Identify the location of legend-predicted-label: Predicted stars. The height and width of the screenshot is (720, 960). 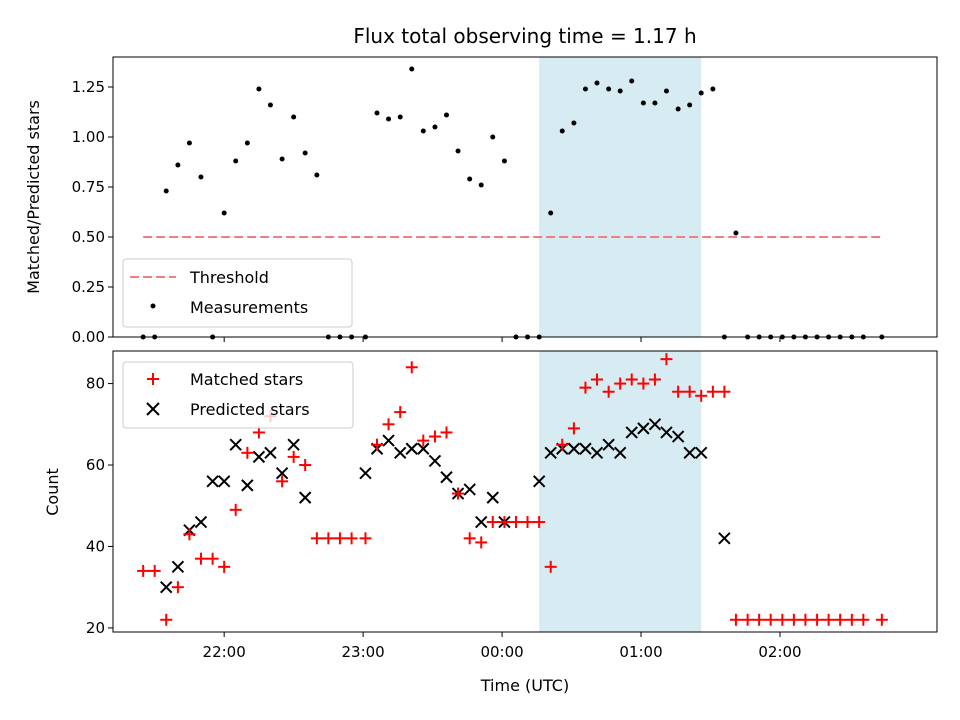
(250, 409).